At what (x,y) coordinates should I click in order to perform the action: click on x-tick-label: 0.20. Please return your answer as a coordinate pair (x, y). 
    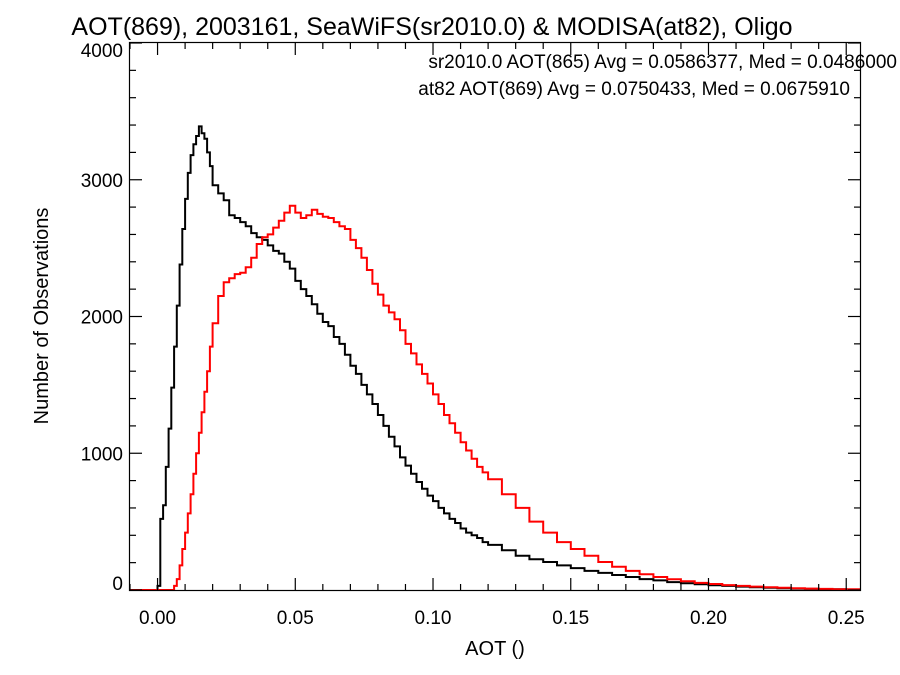
    Looking at the image, I should click on (708, 618).